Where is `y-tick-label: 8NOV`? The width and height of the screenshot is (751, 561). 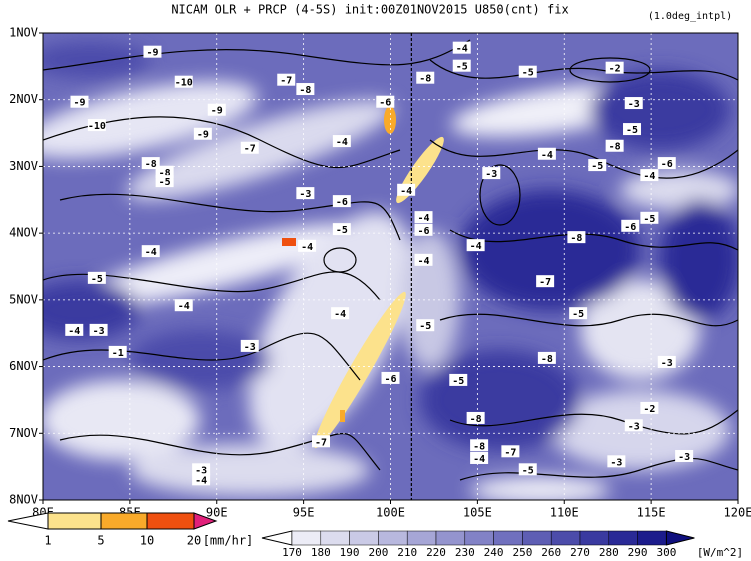 y-tick-label: 8NOV is located at coordinates (23, 500).